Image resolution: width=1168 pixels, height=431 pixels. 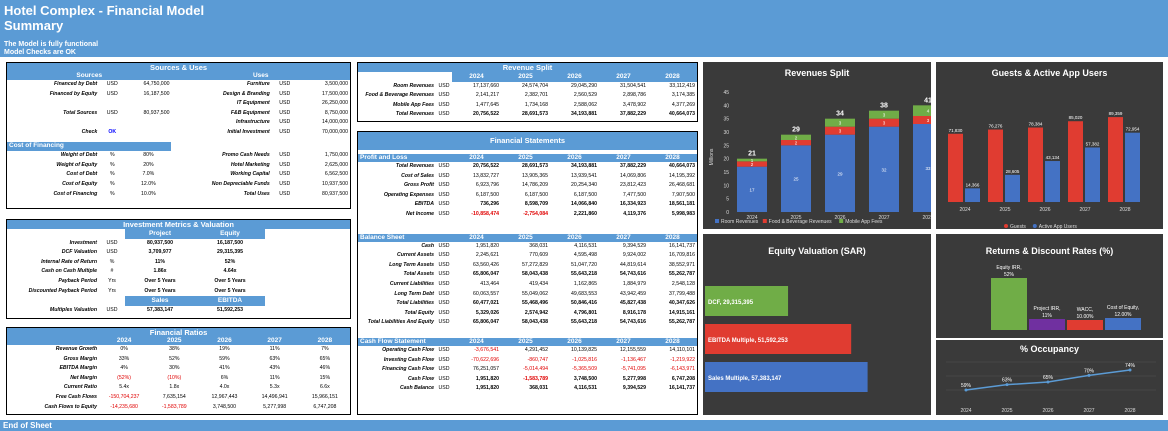 I want to click on table-cell: 2,574,942, so click(x=536, y=312).